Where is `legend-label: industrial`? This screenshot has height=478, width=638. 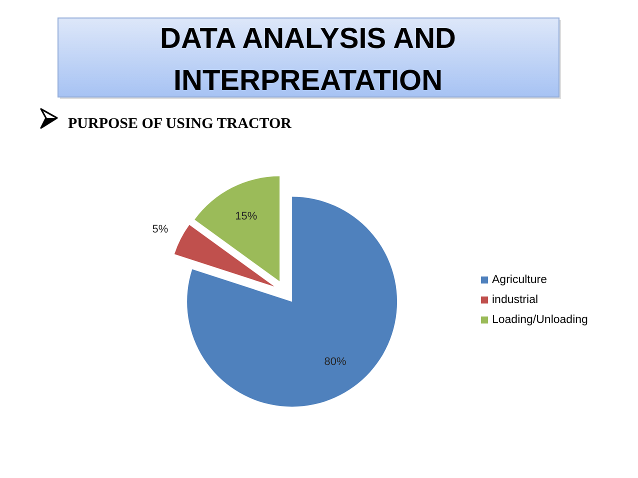
legend-label: industrial is located at coordinates (515, 300).